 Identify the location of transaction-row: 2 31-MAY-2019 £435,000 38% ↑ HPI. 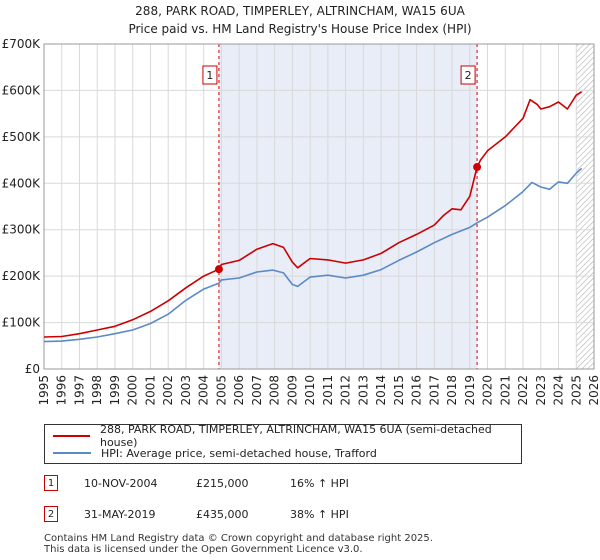
(196, 514).